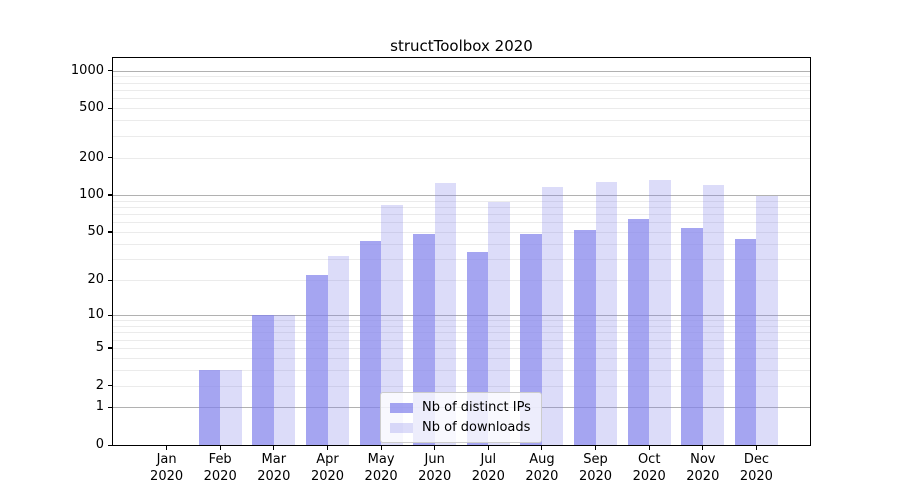  What do you see at coordinates (220, 468) in the screenshot?
I see `x-axis-tick-label: Feb 2020` at bounding box center [220, 468].